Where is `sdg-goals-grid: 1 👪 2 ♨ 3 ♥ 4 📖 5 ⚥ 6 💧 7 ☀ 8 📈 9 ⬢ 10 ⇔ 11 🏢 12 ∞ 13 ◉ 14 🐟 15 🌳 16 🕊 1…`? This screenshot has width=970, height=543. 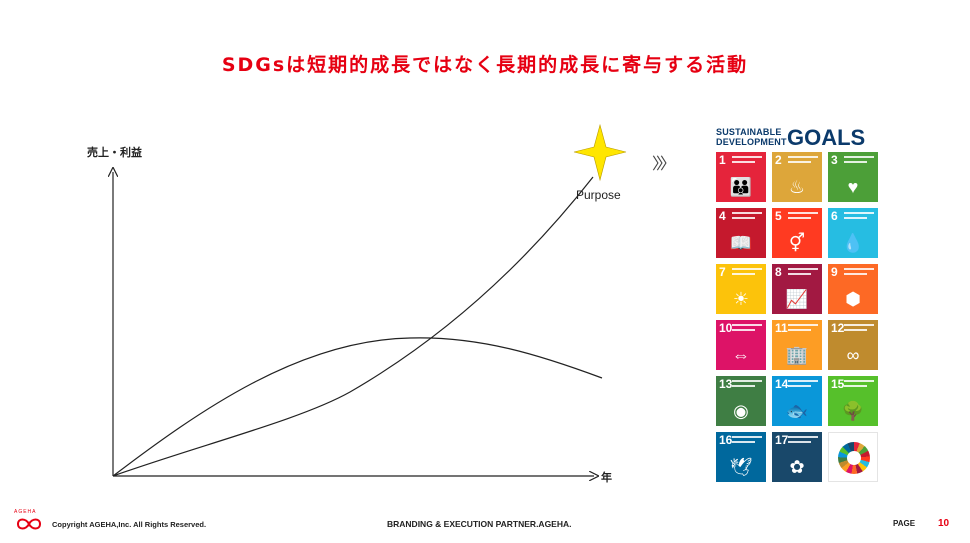 sdg-goals-grid: 1 👪 2 ♨ 3 ♥ 4 📖 5 ⚥ 6 💧 7 ☀ 8 📈 9 ⬢ 10 ⇔ 11 🏢 12 ∞ 13 ◉ 14 🐟 15 🌳 16 🕊 1… is located at coordinates (797, 317).